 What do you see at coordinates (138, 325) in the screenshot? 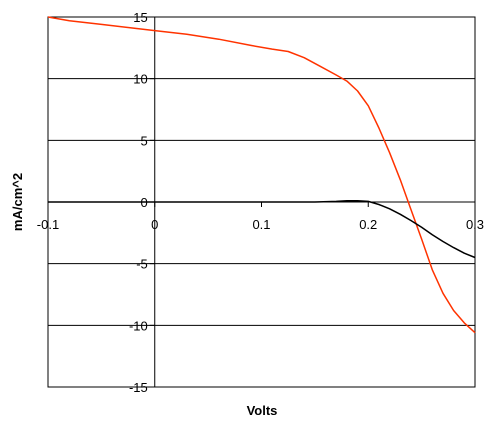
I see `y-tick-label: -10` at bounding box center [138, 325].